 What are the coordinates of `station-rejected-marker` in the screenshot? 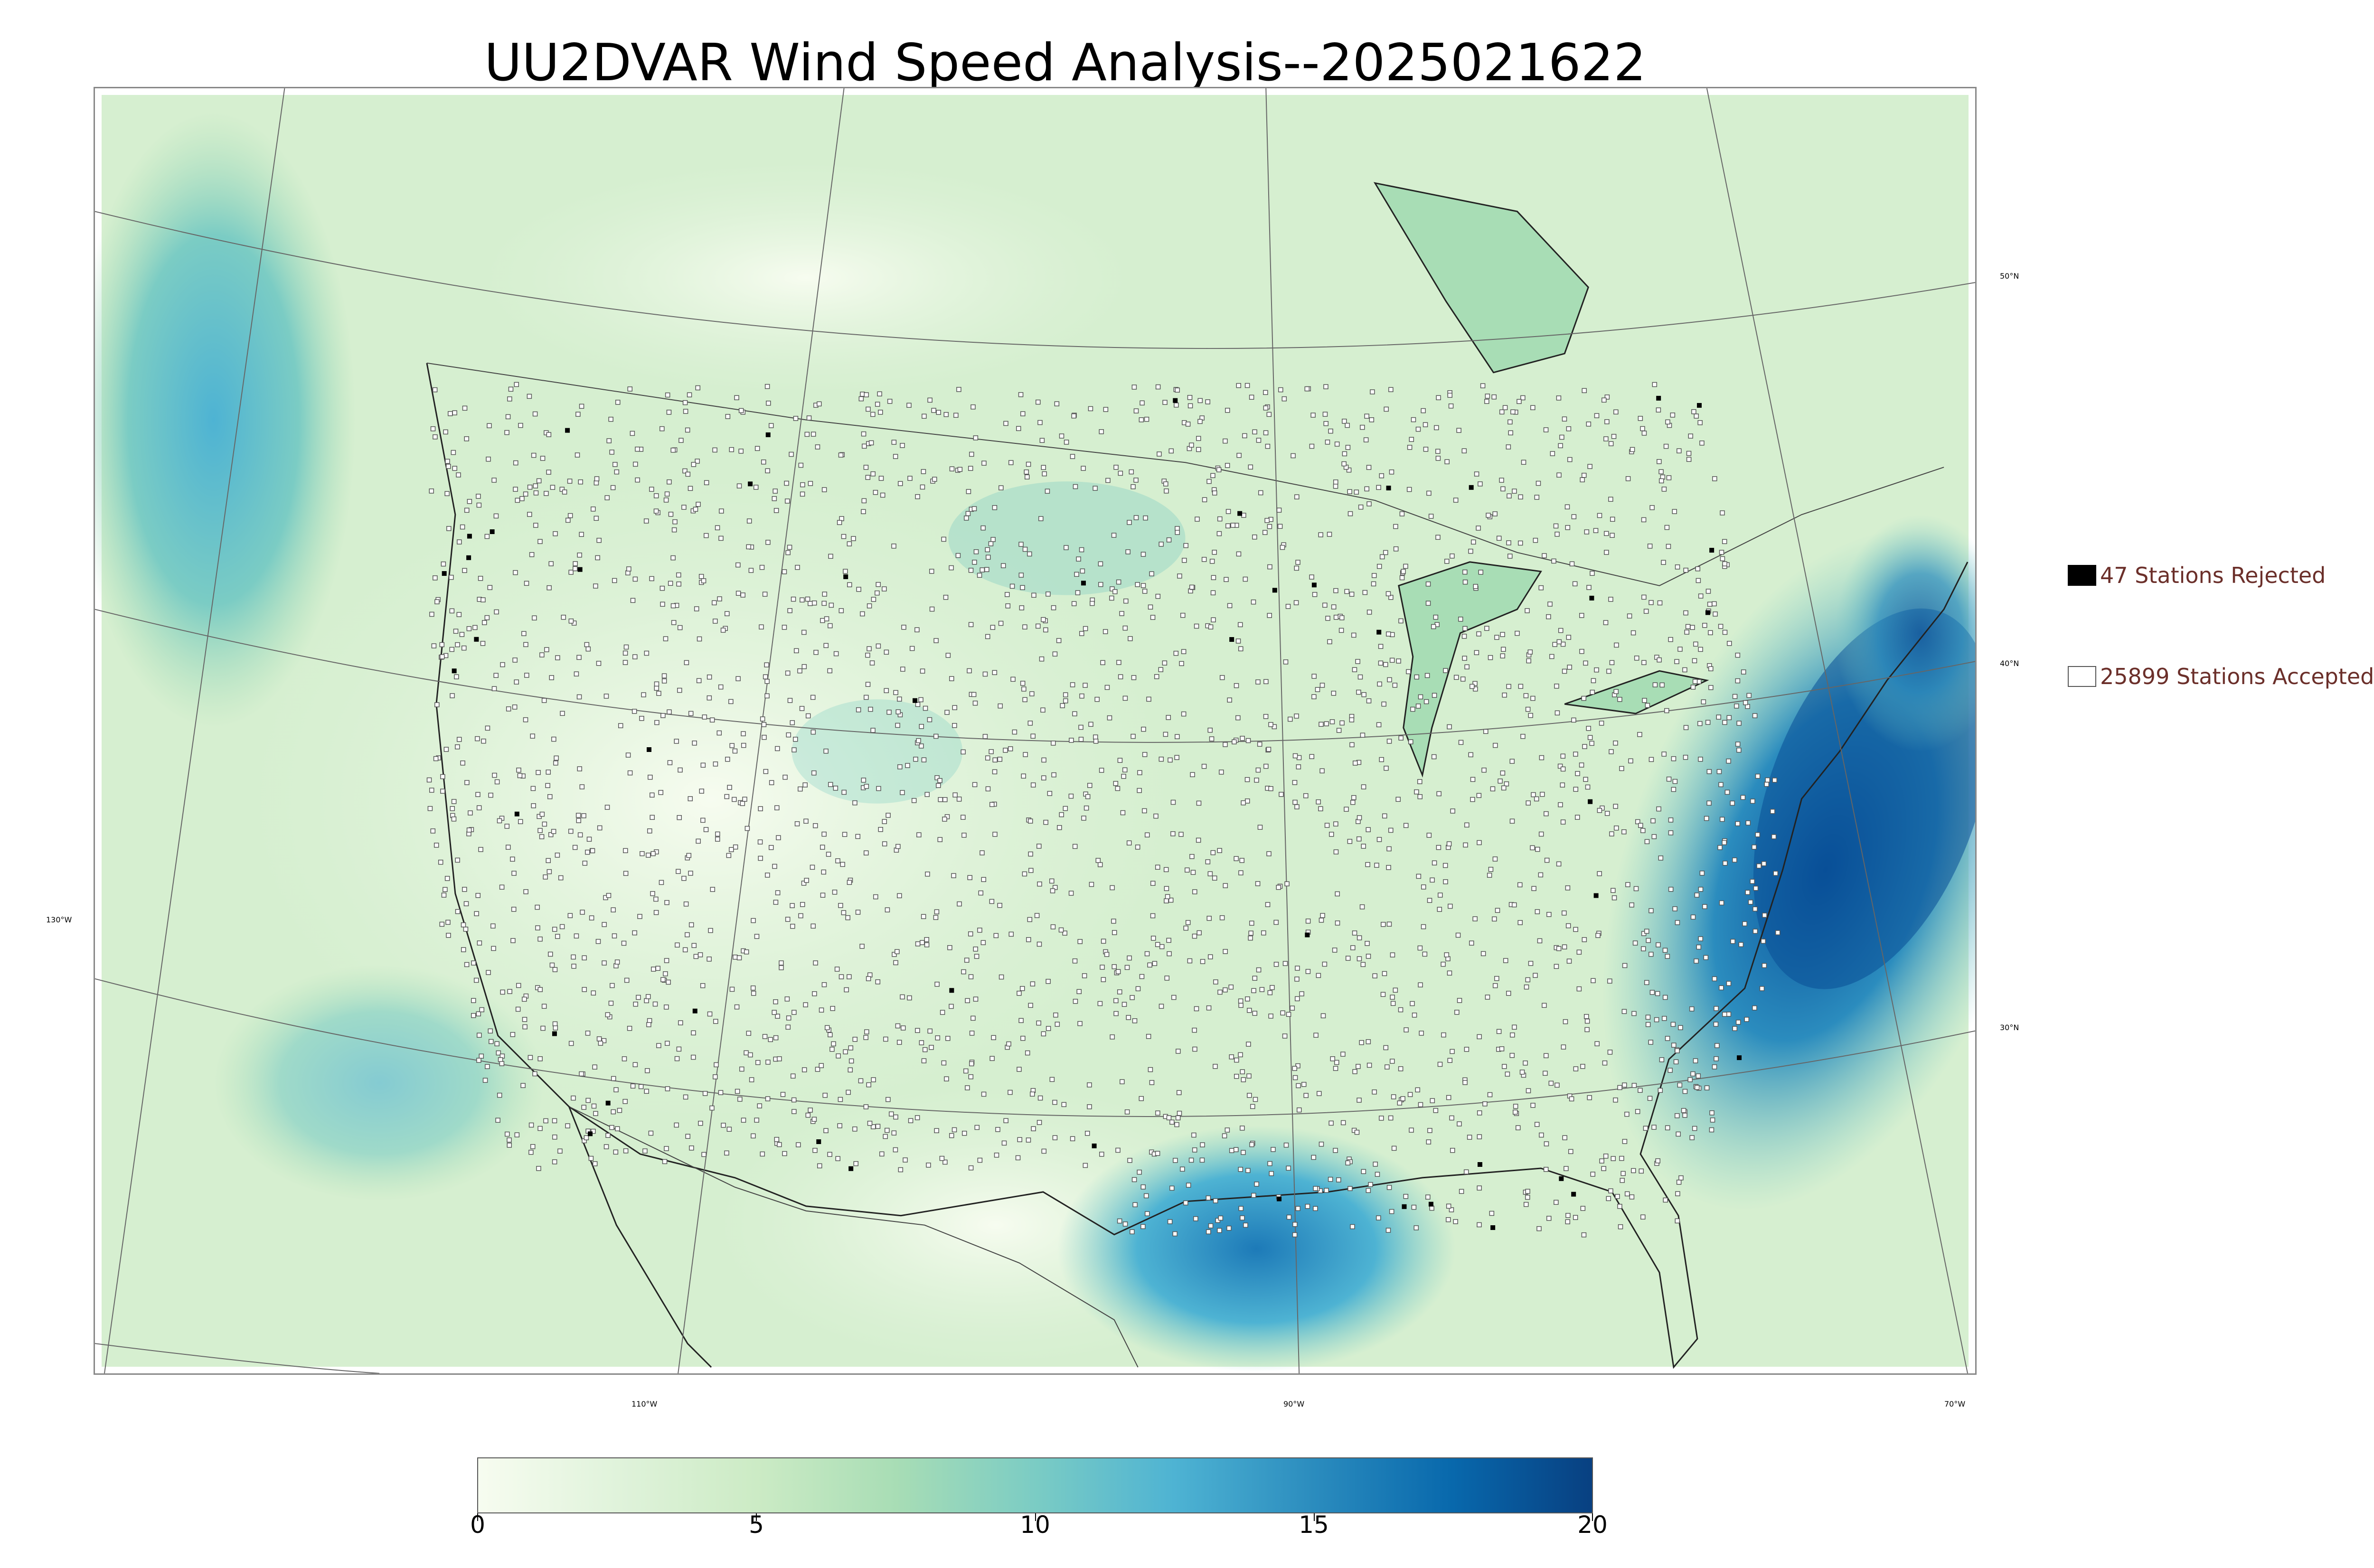 It's located at (694, 1011).